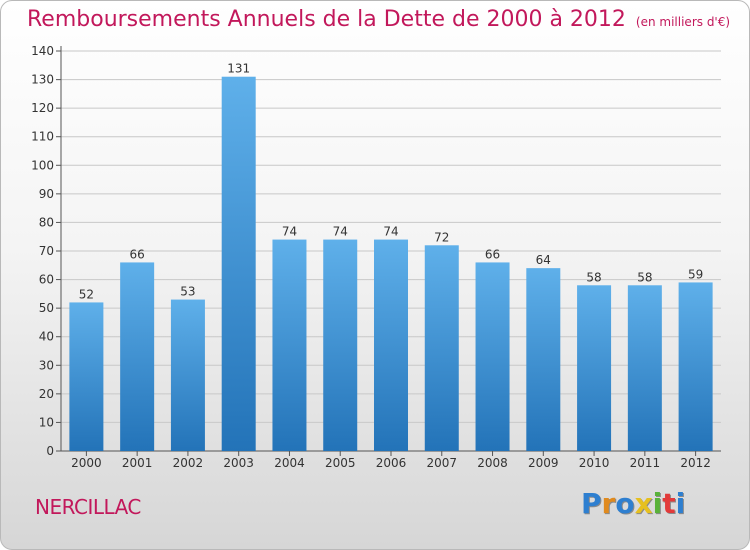  What do you see at coordinates (42, 108) in the screenshot?
I see `y-tick-label: 120` at bounding box center [42, 108].